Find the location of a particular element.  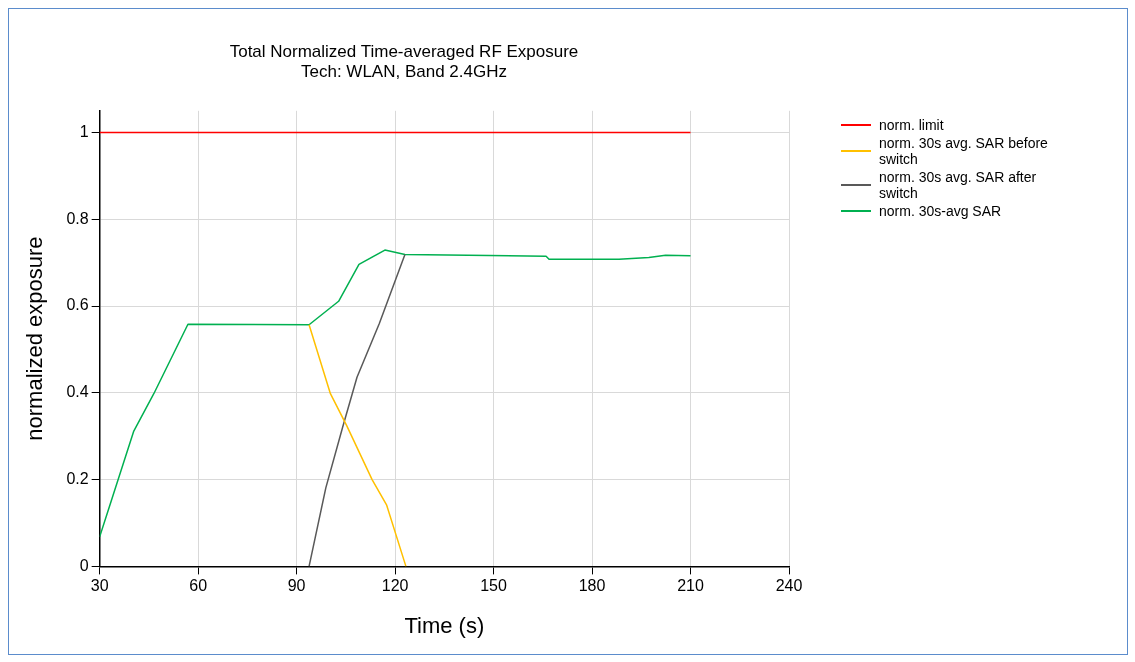

x-tick-label: 210 is located at coordinates (690, 586).